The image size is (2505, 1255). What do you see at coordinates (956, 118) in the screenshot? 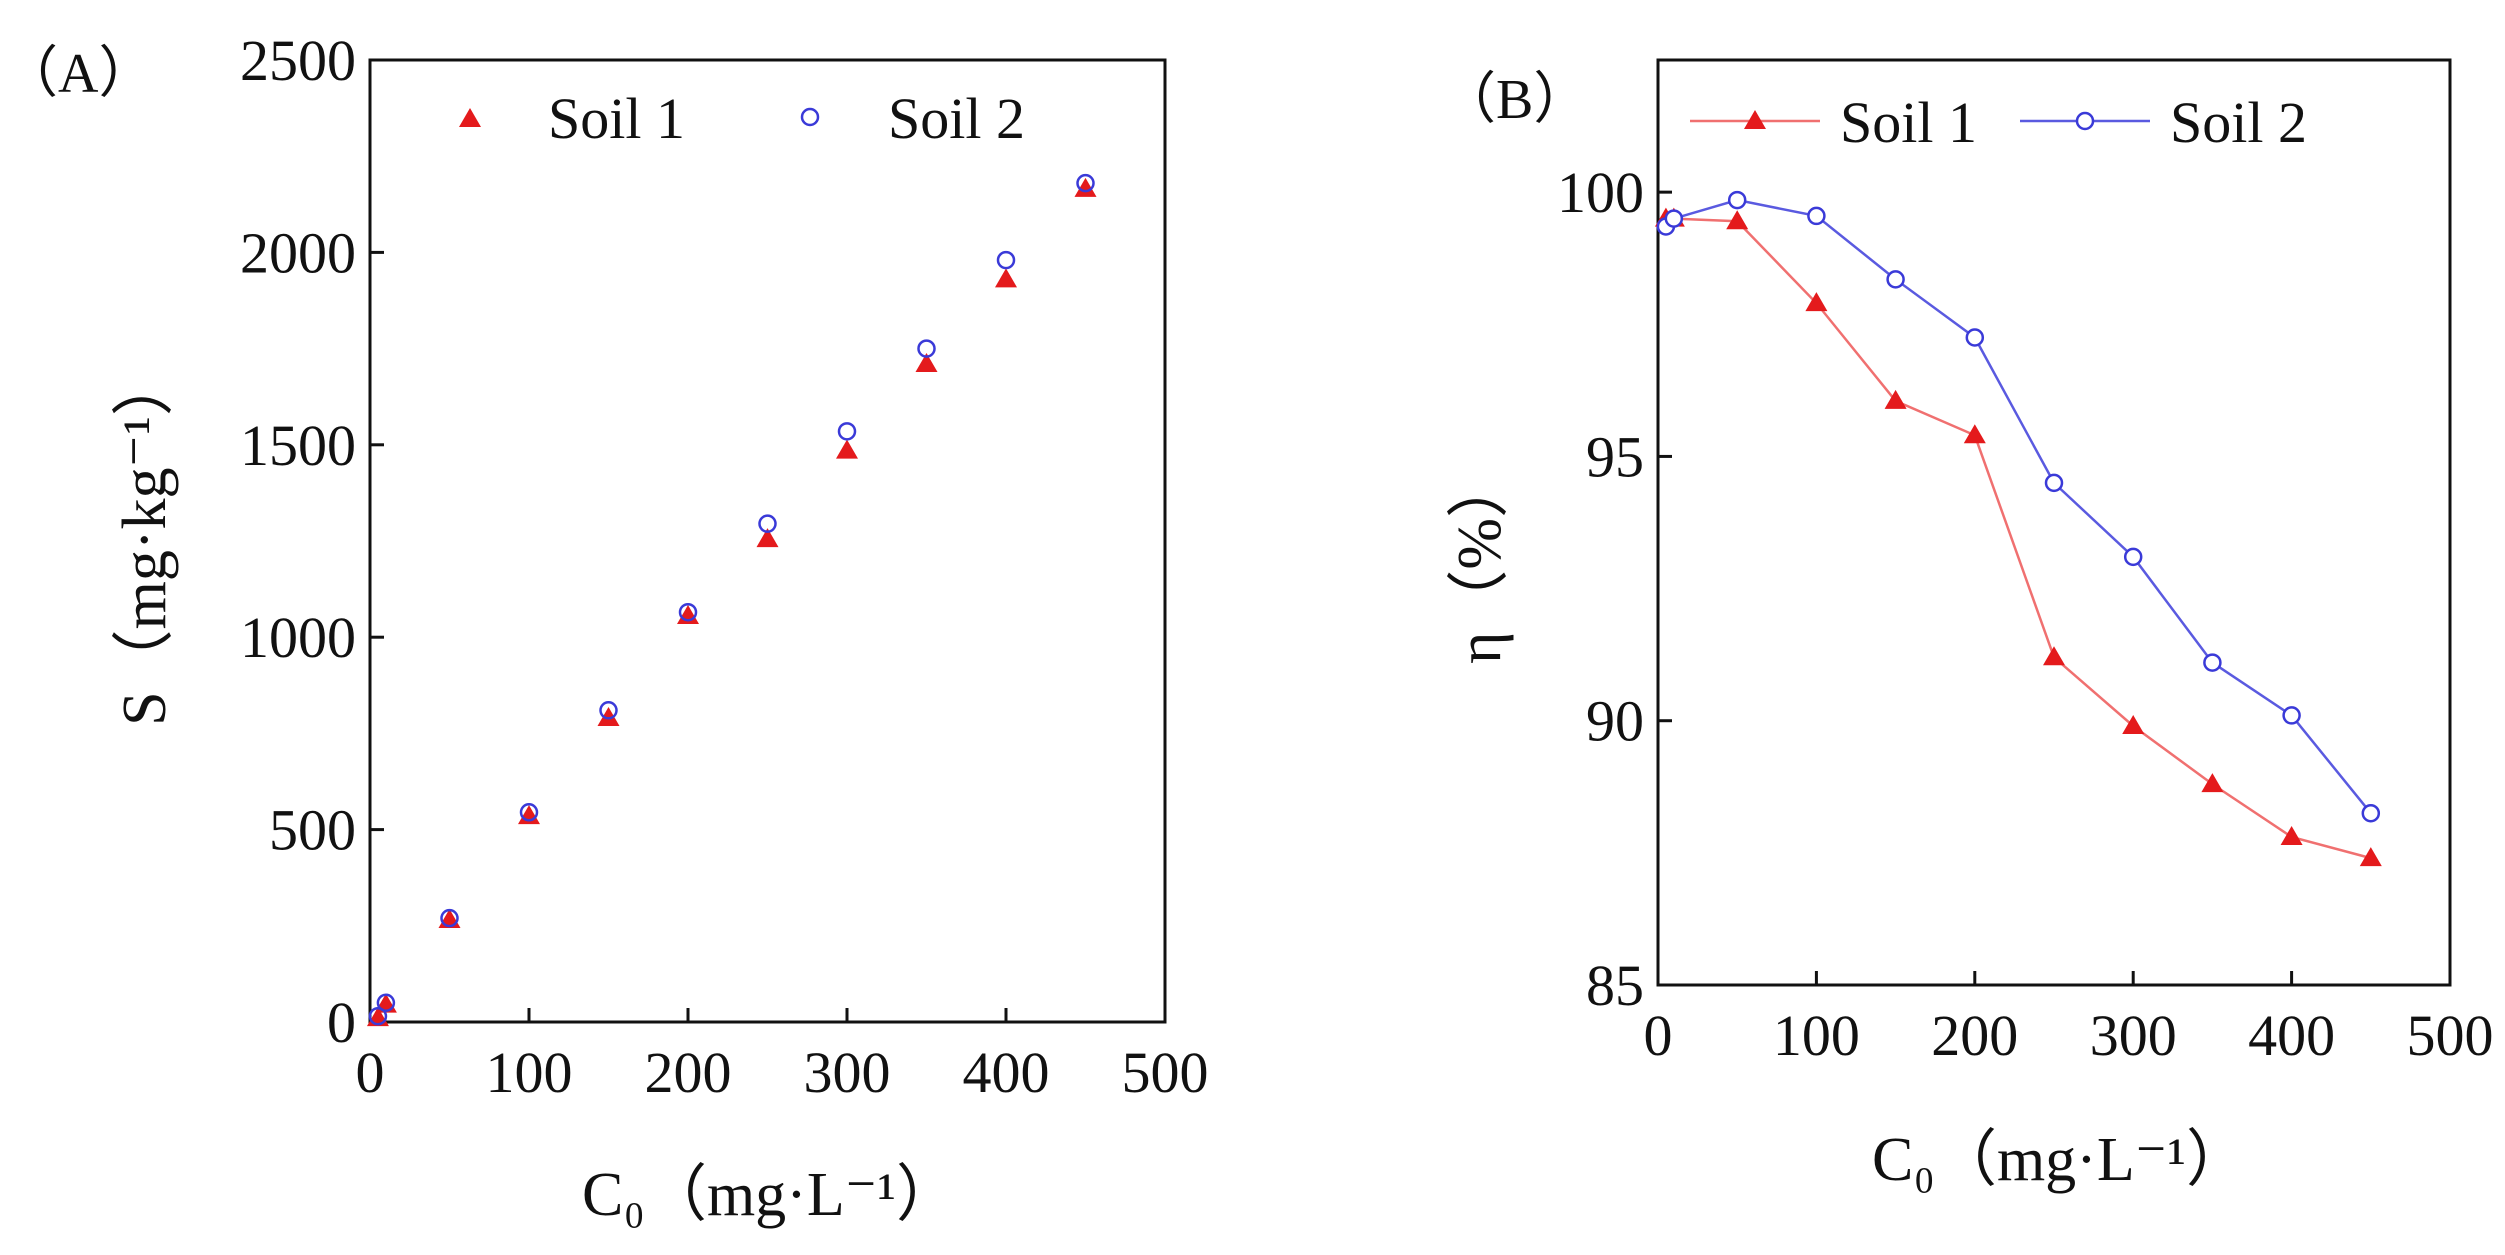
I see `panel-a-legend-soil2-label: Soil 2` at bounding box center [956, 118].